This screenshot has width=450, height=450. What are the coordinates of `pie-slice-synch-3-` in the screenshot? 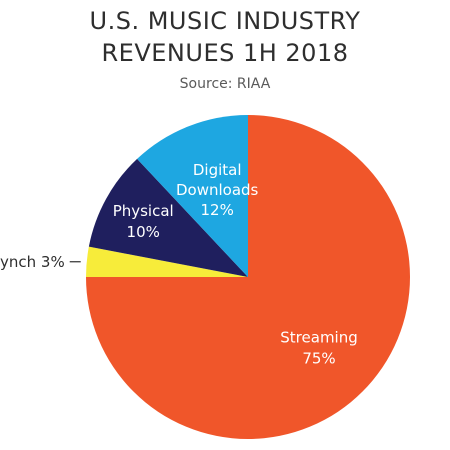 It's located at (167, 261).